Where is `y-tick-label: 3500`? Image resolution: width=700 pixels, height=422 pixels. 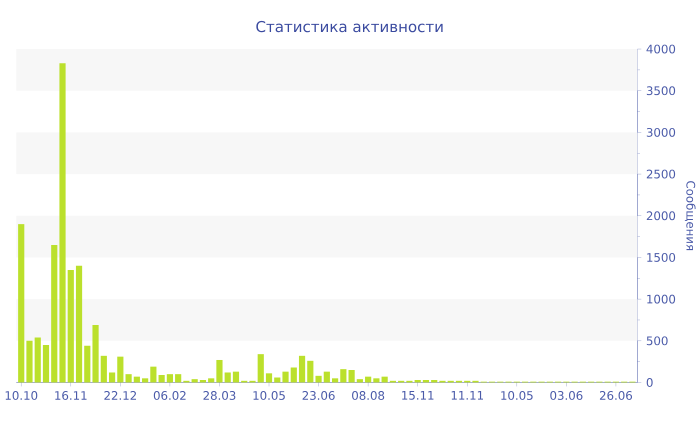
y-tick-label: 3500 is located at coordinates (661, 91).